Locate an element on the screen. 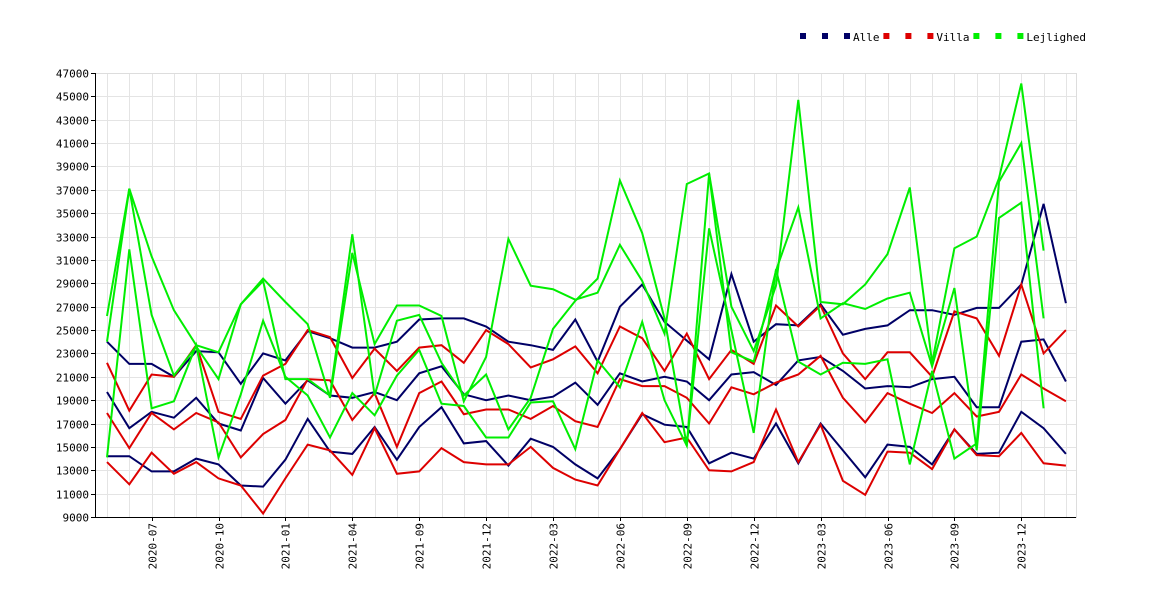 This screenshot has width=1170, height=600. x-tick-label: 2022-03 is located at coordinates (554, 546).